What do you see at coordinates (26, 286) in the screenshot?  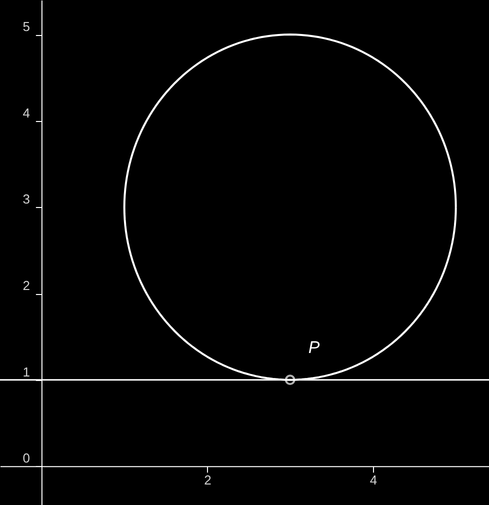 I see `y-tick-label: 2` at bounding box center [26, 286].